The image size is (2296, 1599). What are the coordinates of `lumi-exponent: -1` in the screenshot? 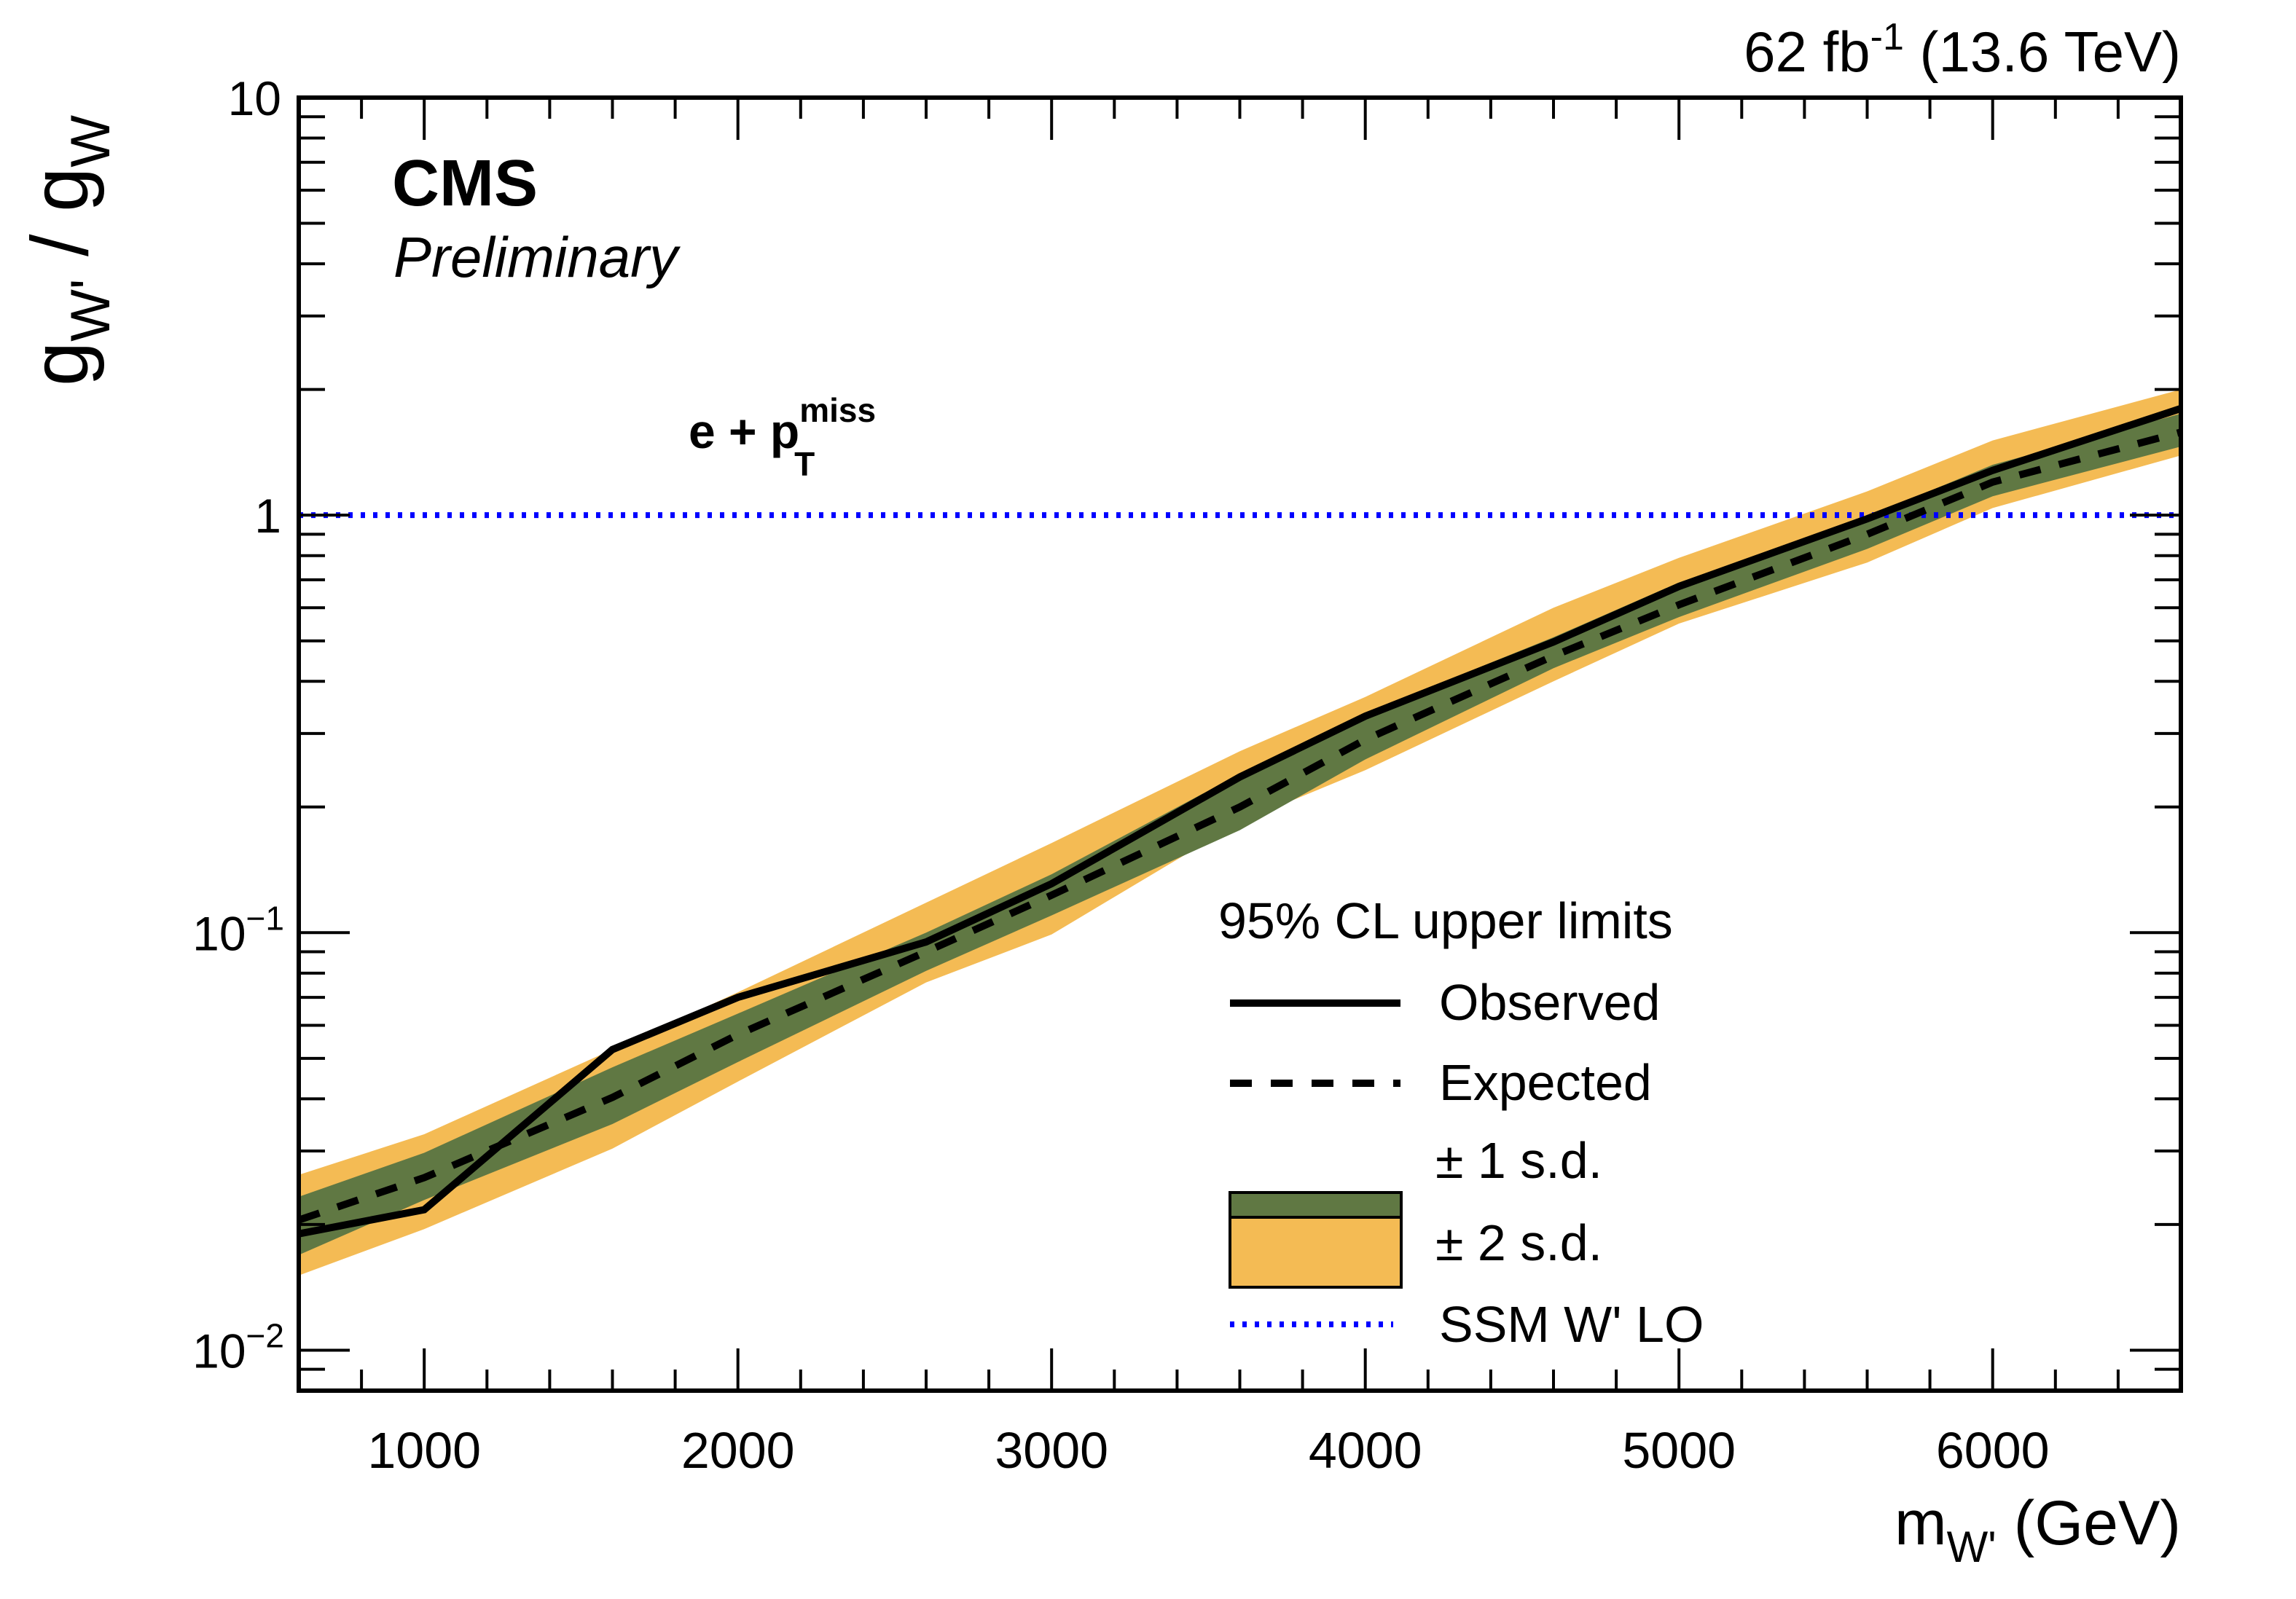 It's located at (1887, 37).